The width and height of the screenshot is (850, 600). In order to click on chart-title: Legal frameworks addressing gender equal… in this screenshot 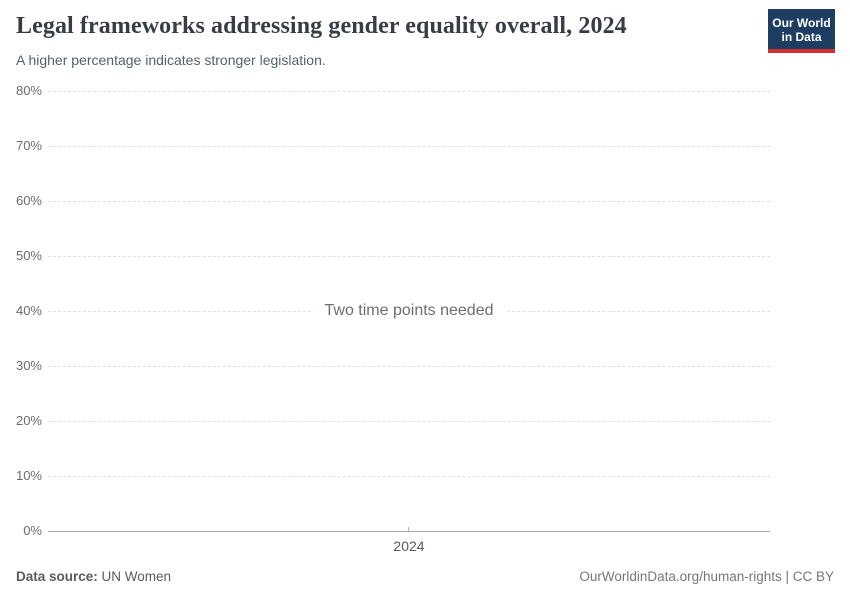, I will do `click(321, 26)`.